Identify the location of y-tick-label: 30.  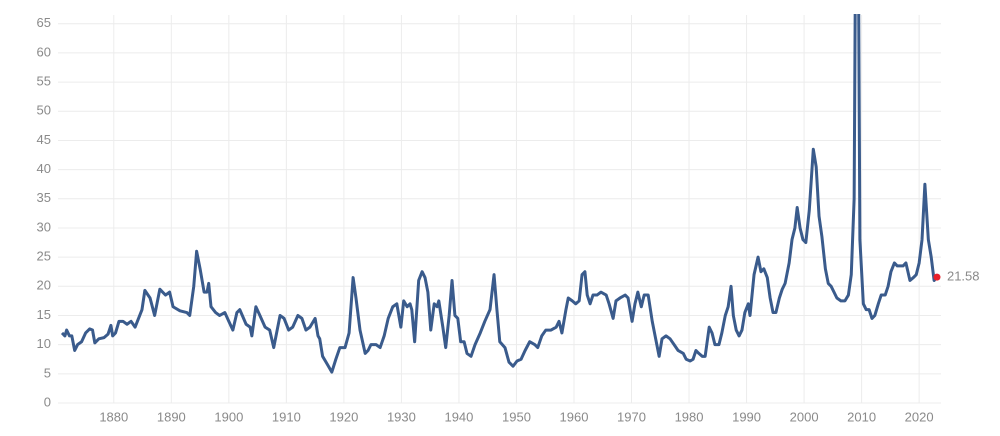
(44, 226).